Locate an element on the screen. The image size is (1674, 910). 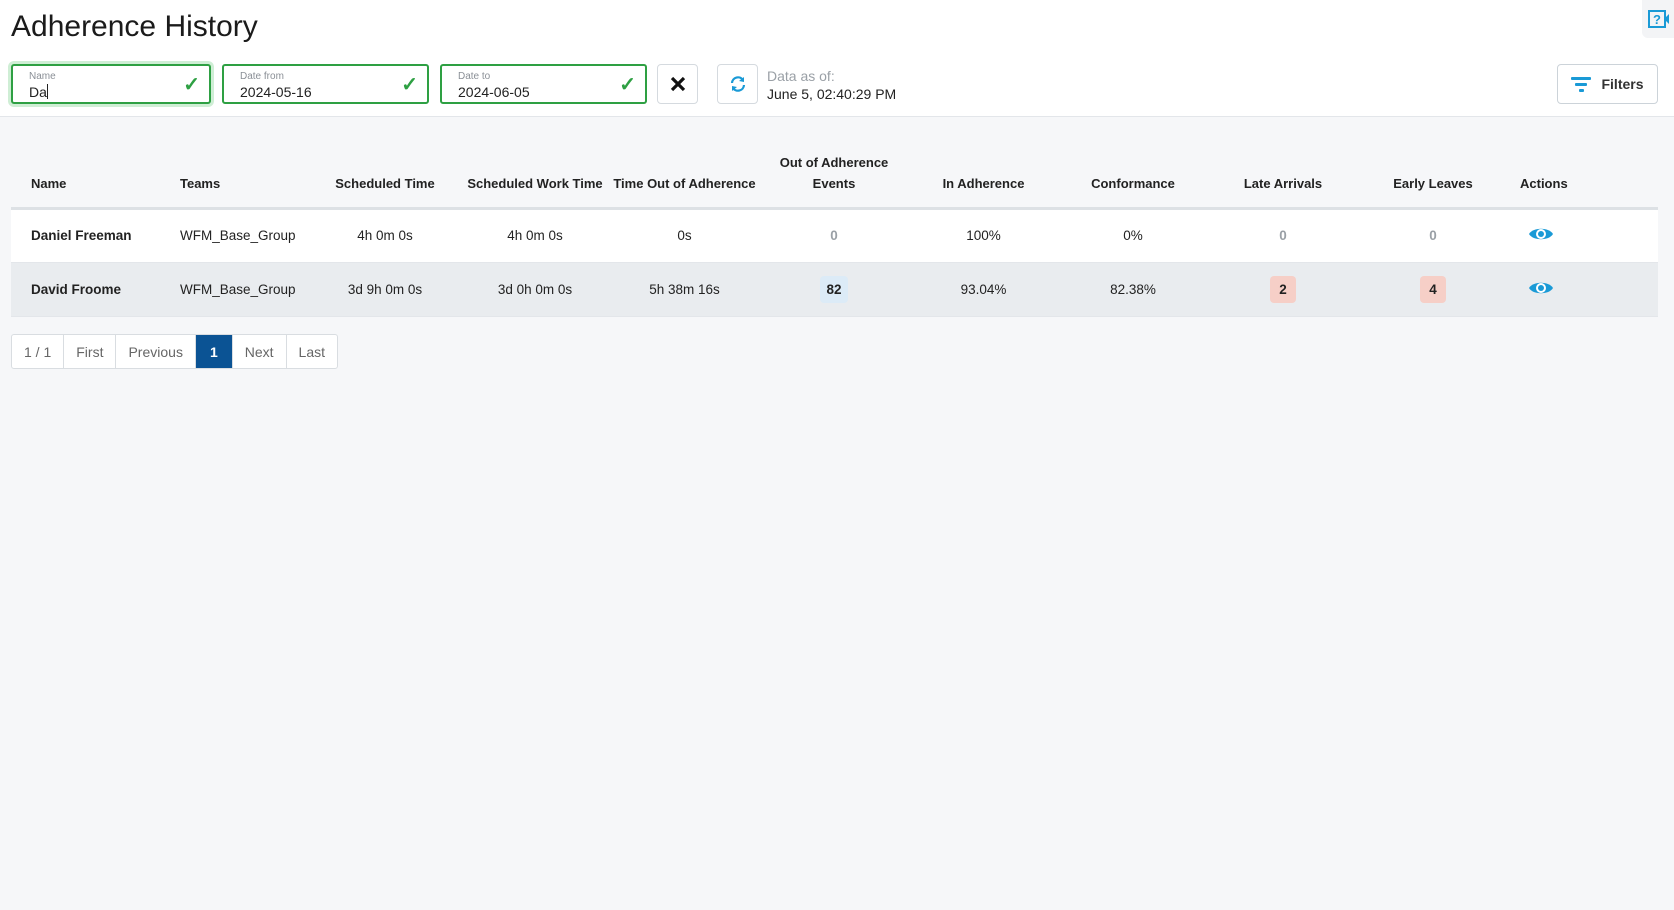
close-icon is located at coordinates (677, 84).